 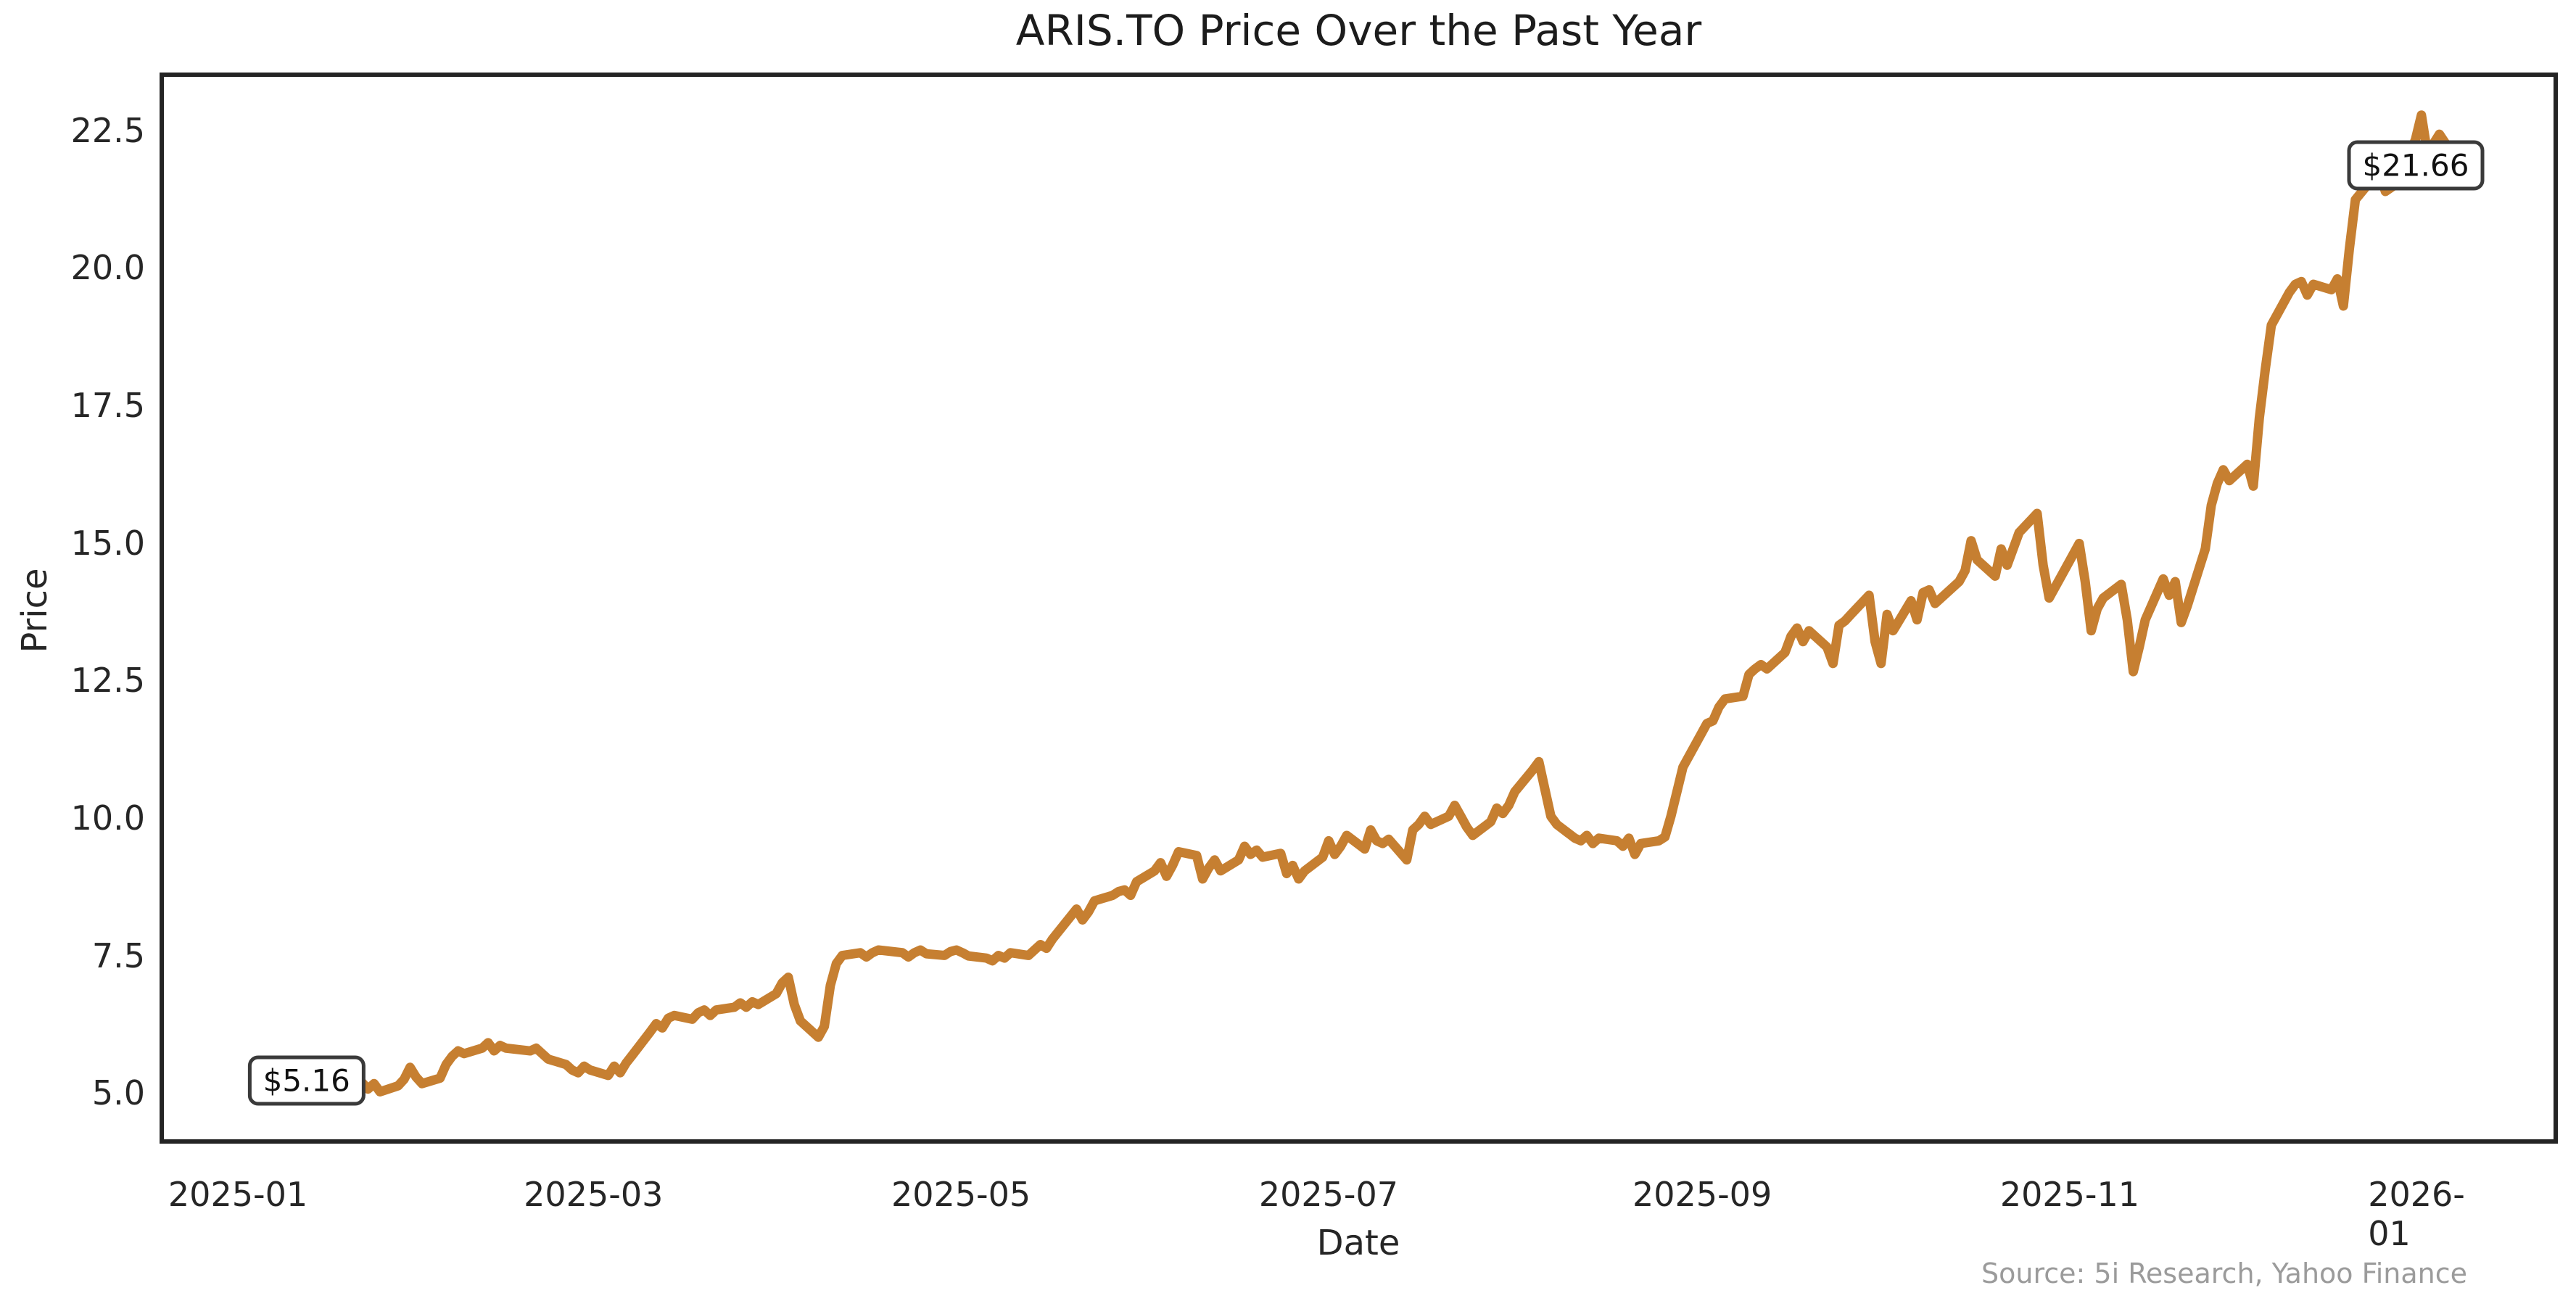 I want to click on source-note: Source: 5i Research, Yahoo Finance, so click(x=2224, y=1274).